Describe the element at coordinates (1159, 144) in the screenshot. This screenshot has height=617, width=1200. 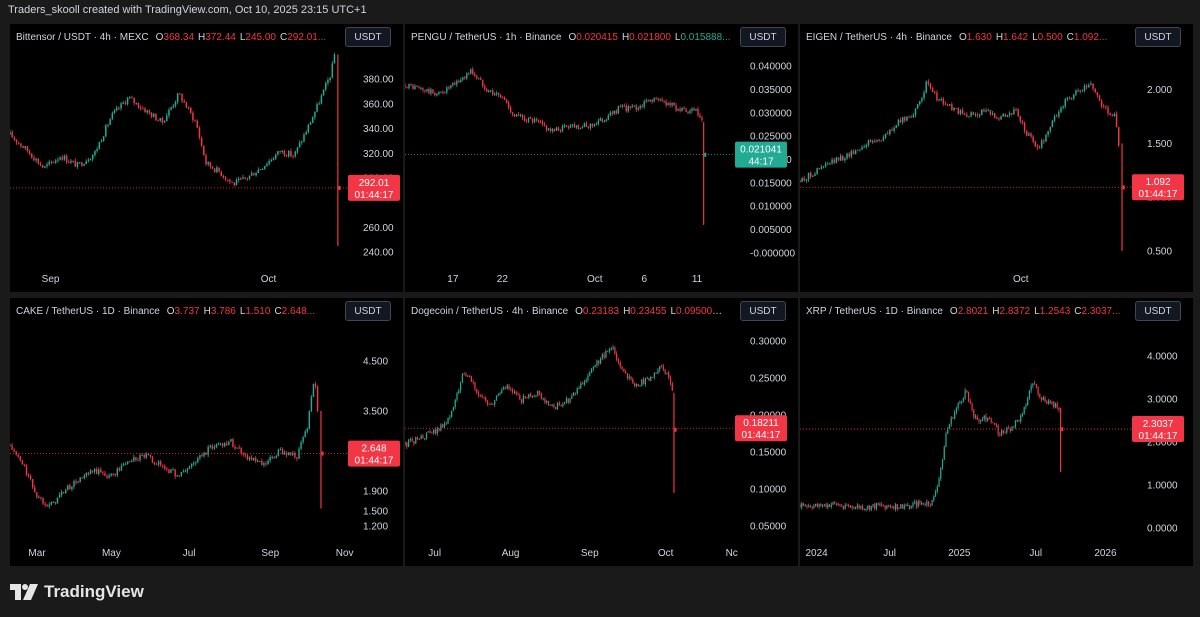
I see `y-tick-label: 1.500` at that location.